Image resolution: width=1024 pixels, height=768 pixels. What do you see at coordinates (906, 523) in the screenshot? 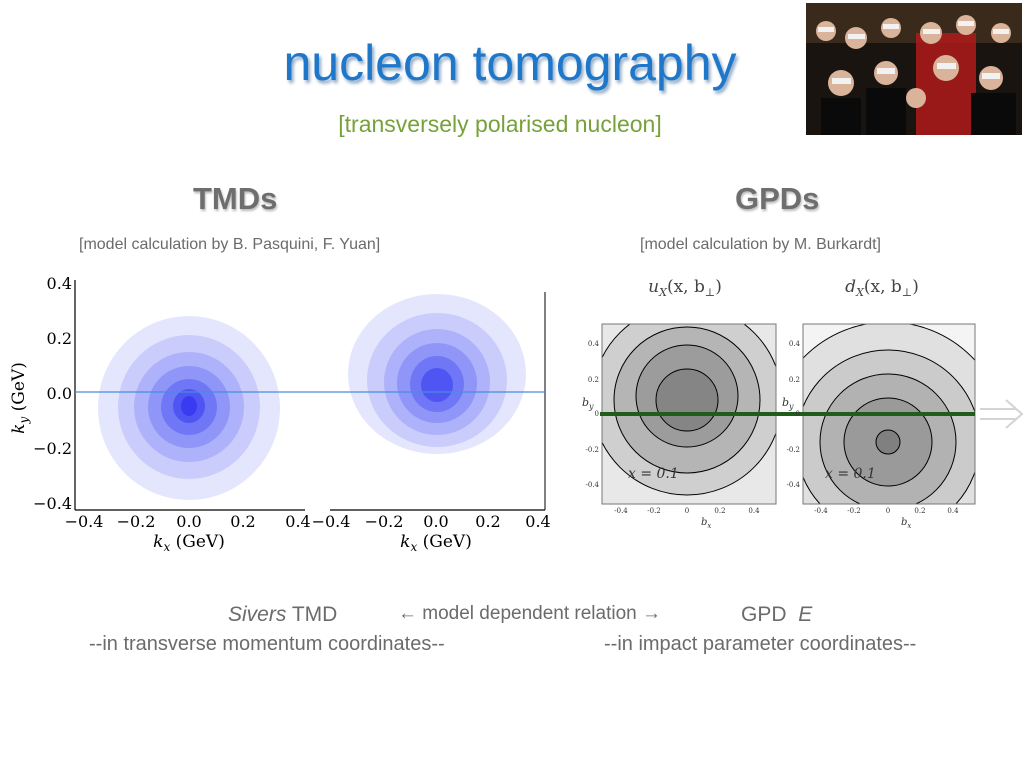
I see `gpd-d-bx-label: bx` at bounding box center [906, 523].